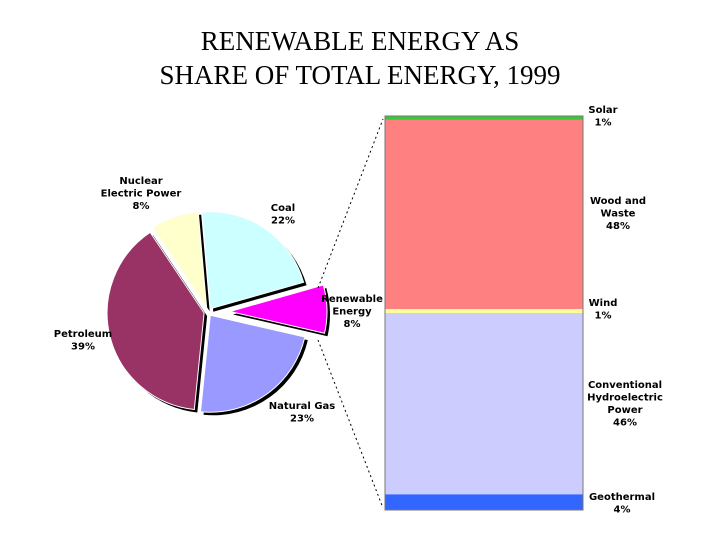 The height and width of the screenshot is (540, 720). I want to click on pie-slice-natural-gas-label: Natural Gas 23%, so click(302, 413).